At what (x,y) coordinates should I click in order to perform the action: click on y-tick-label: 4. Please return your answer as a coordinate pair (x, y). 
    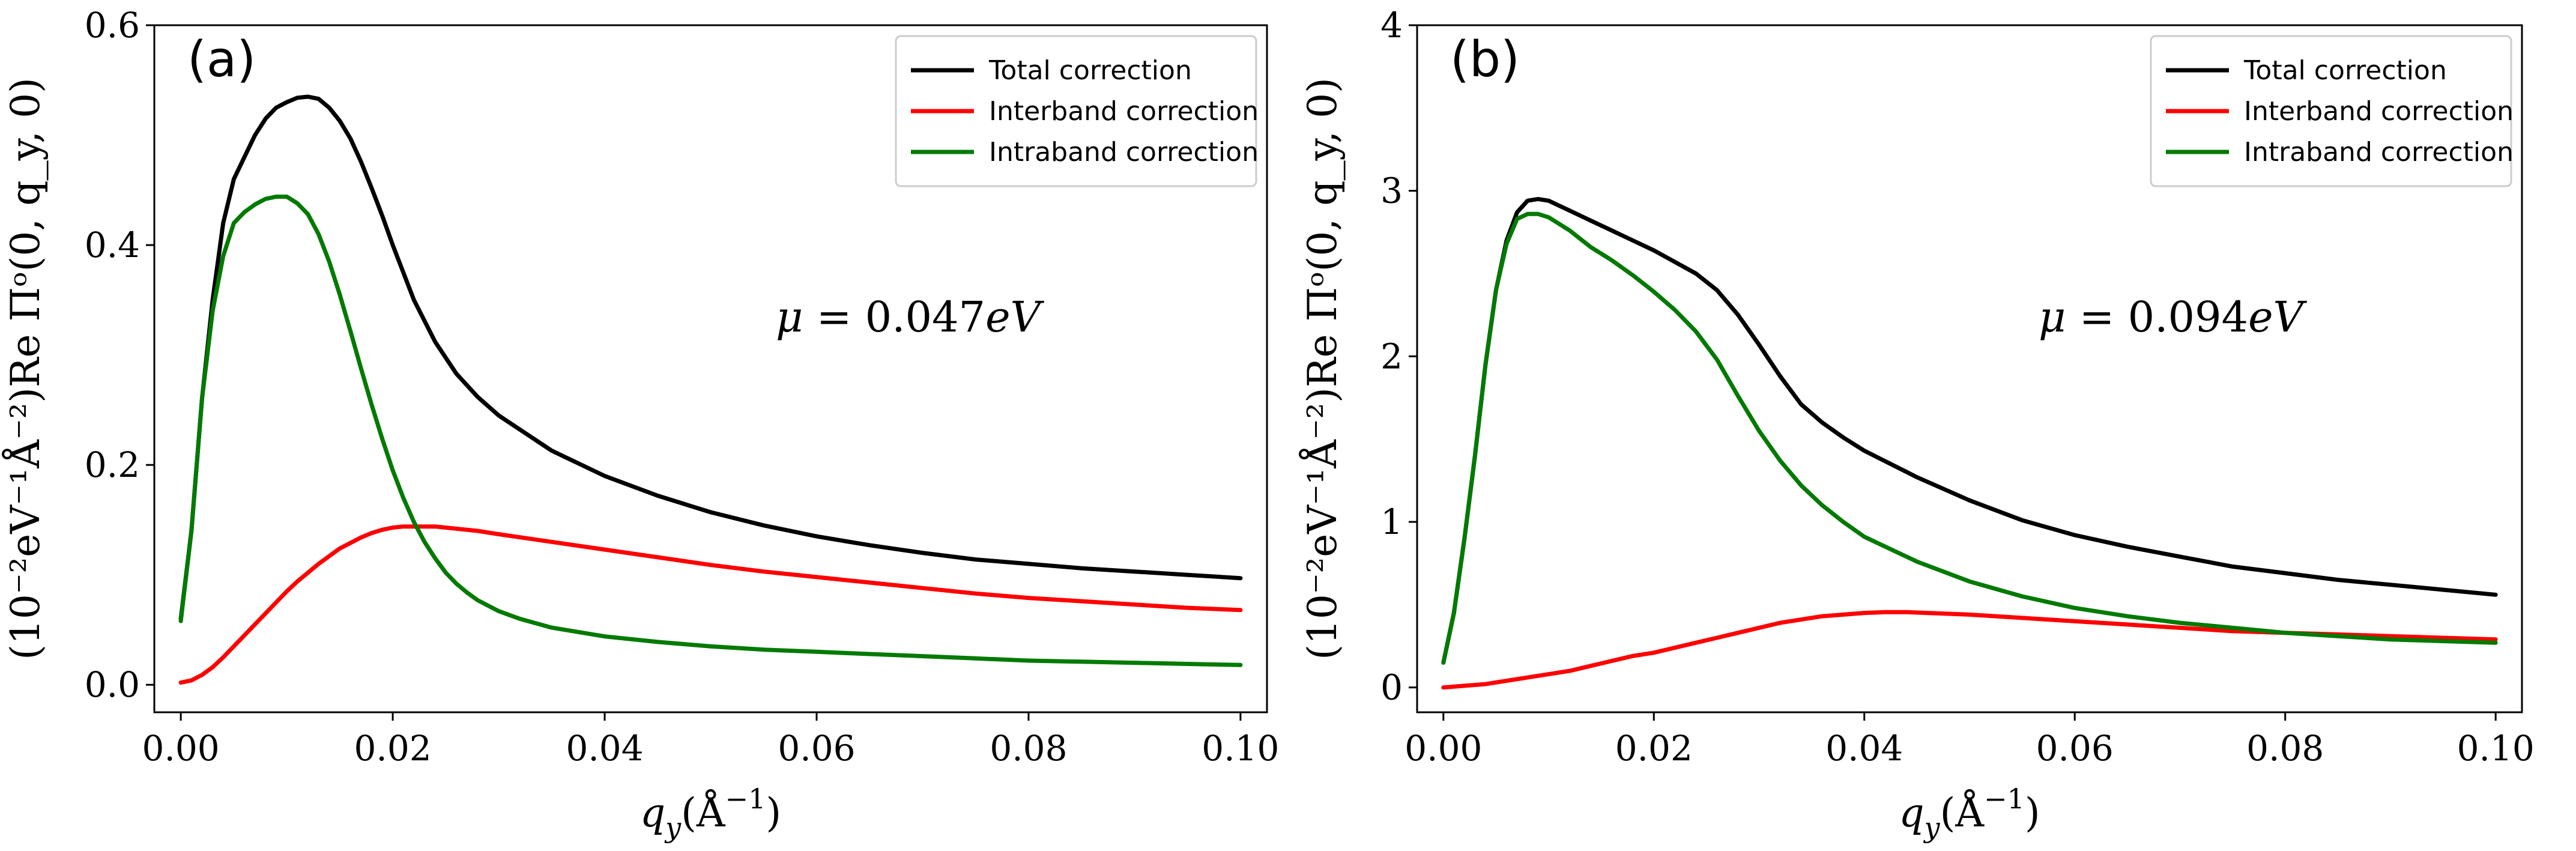
    Looking at the image, I should click on (1391, 25).